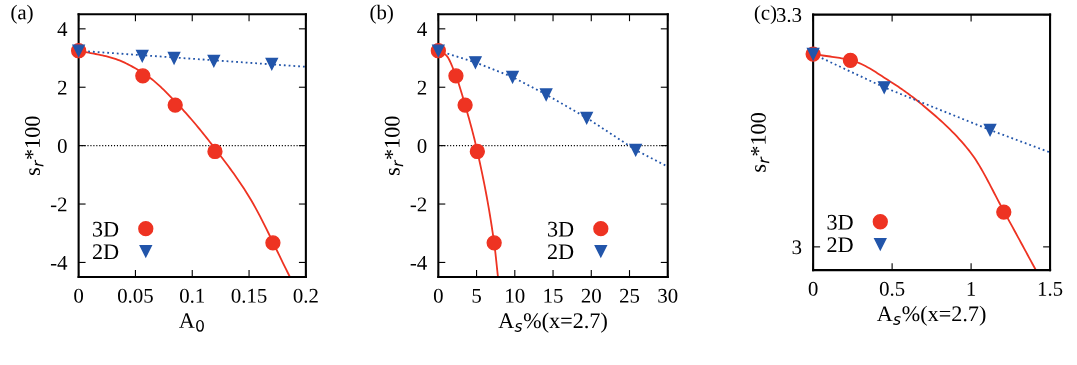 Image resolution: width=1077 pixels, height=365 pixels. Describe the element at coordinates (591, 295) in the screenshot. I see `x-tick-label: 20` at that location.